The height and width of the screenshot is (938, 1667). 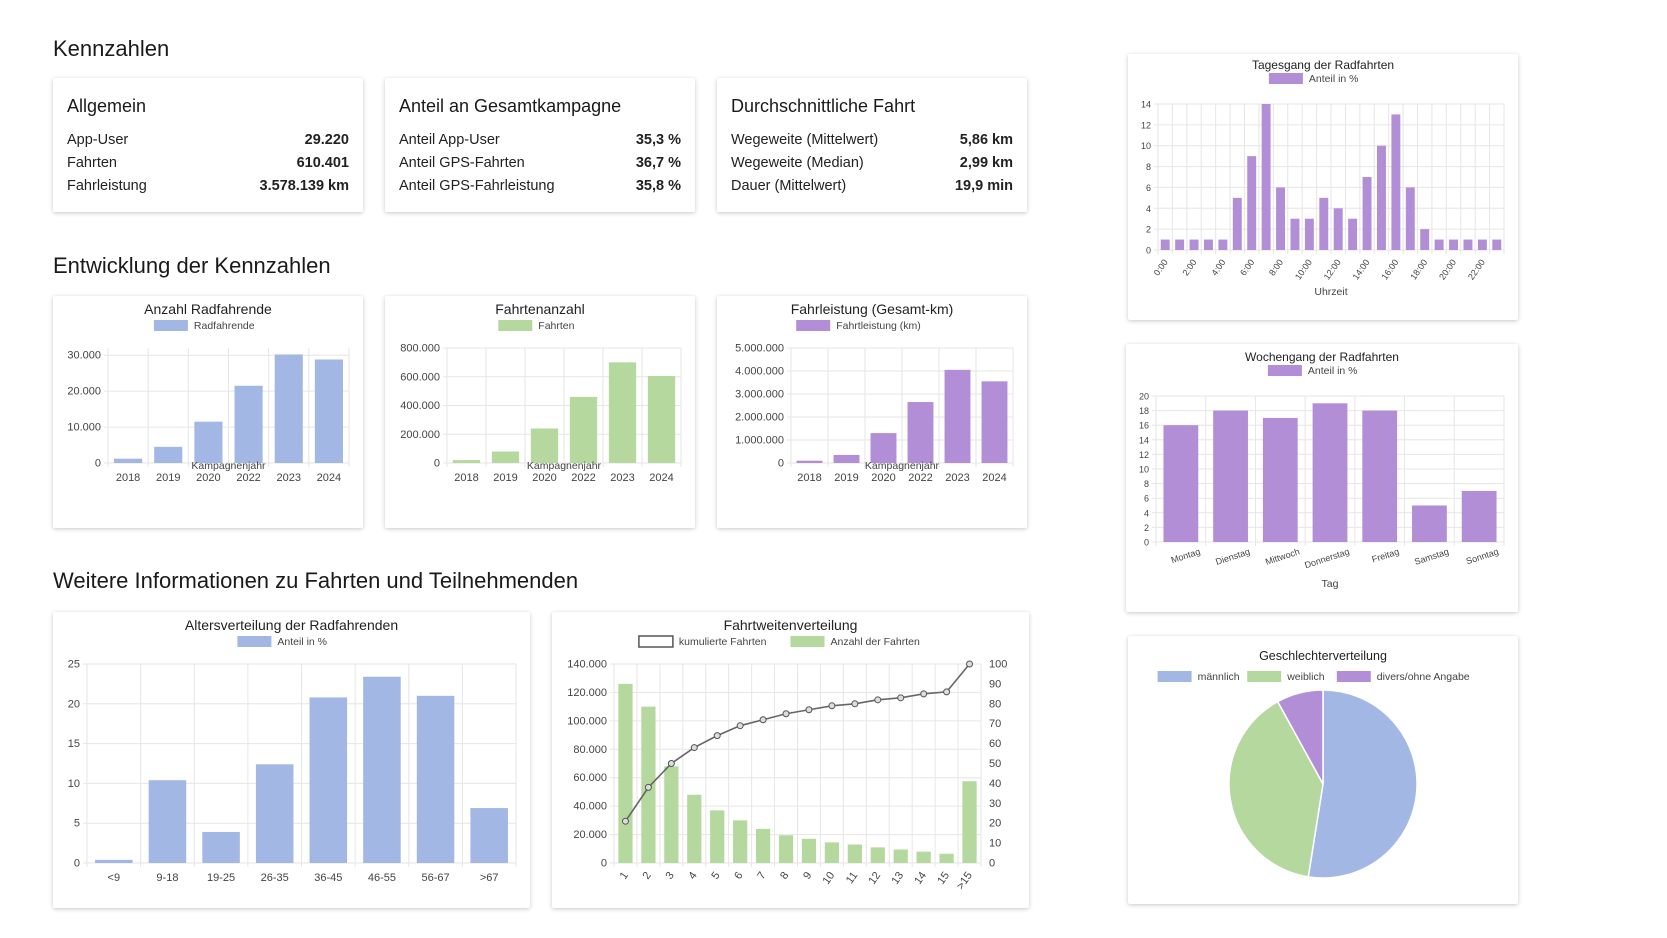 What do you see at coordinates (920, 878) in the screenshot?
I see `x-tick-label: 14` at bounding box center [920, 878].